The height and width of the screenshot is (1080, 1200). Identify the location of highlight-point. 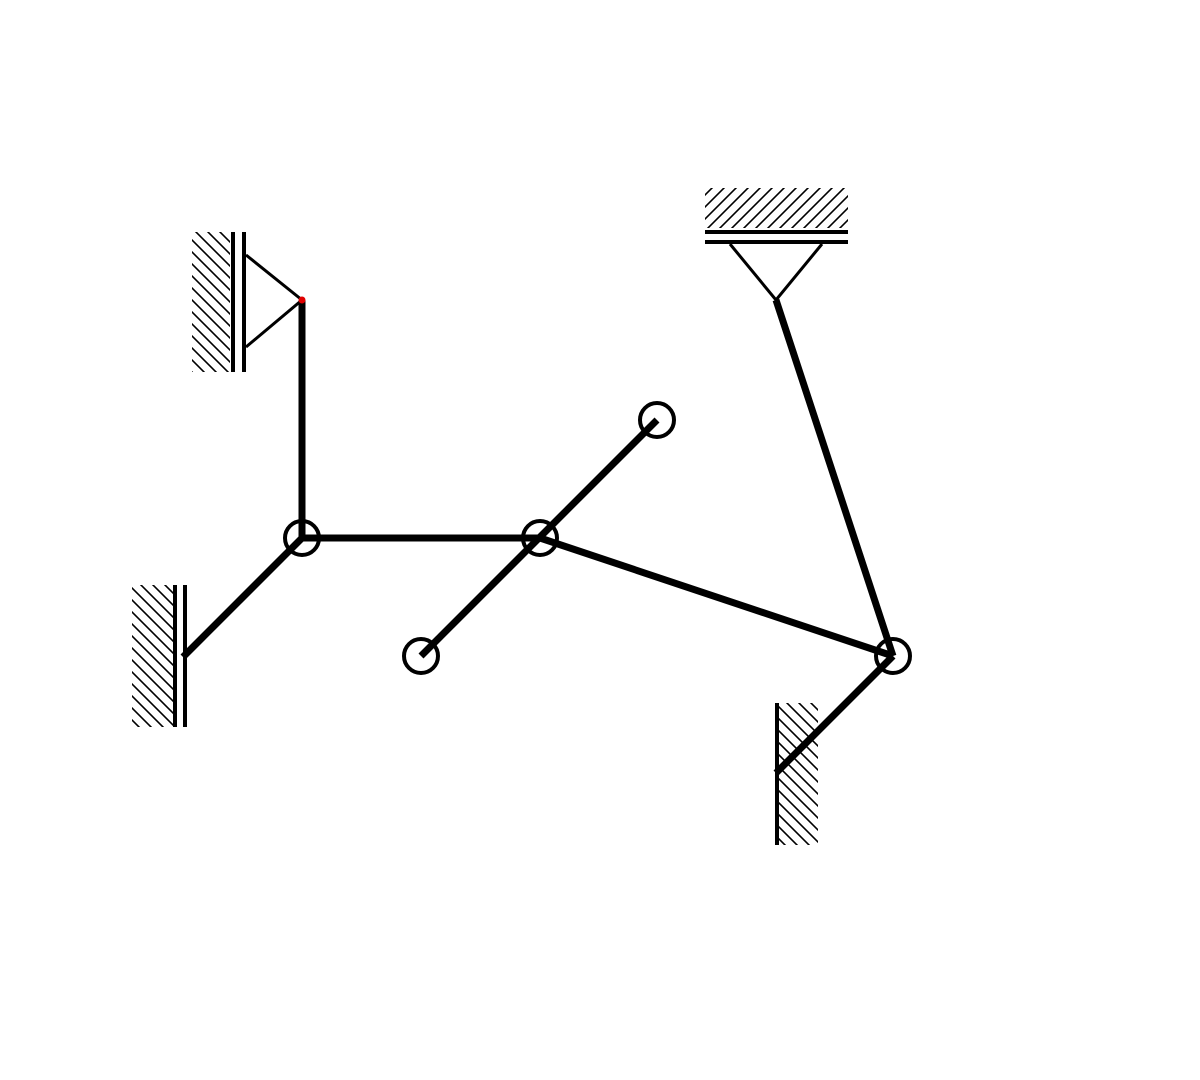
(302, 300).